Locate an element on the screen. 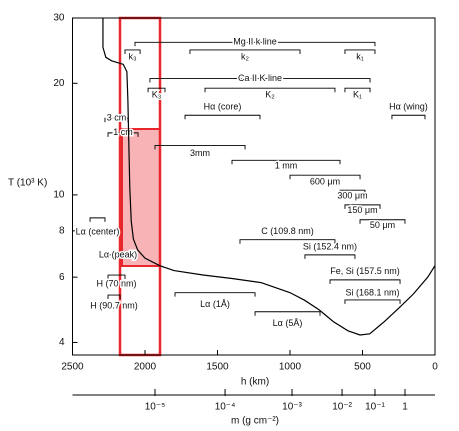 The height and width of the screenshot is (431, 459). mass-tick-label: 10⁻³ is located at coordinates (292, 407).